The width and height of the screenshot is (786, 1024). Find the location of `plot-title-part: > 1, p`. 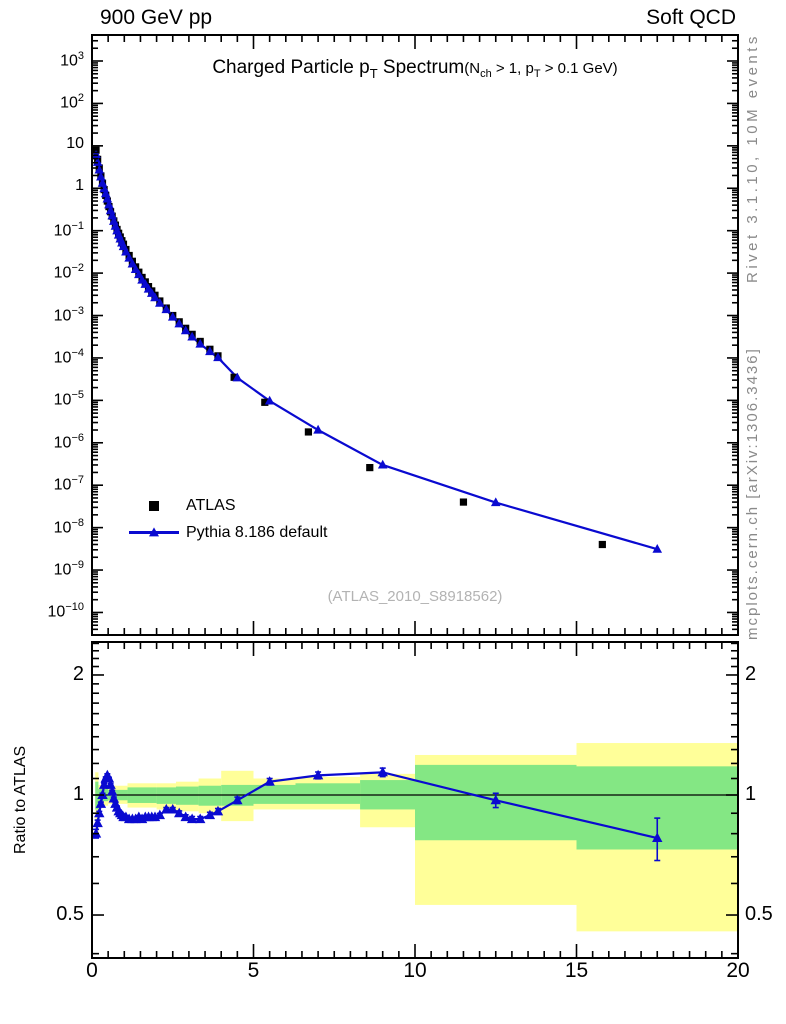

plot-title-part: > 1, p is located at coordinates (512, 68).